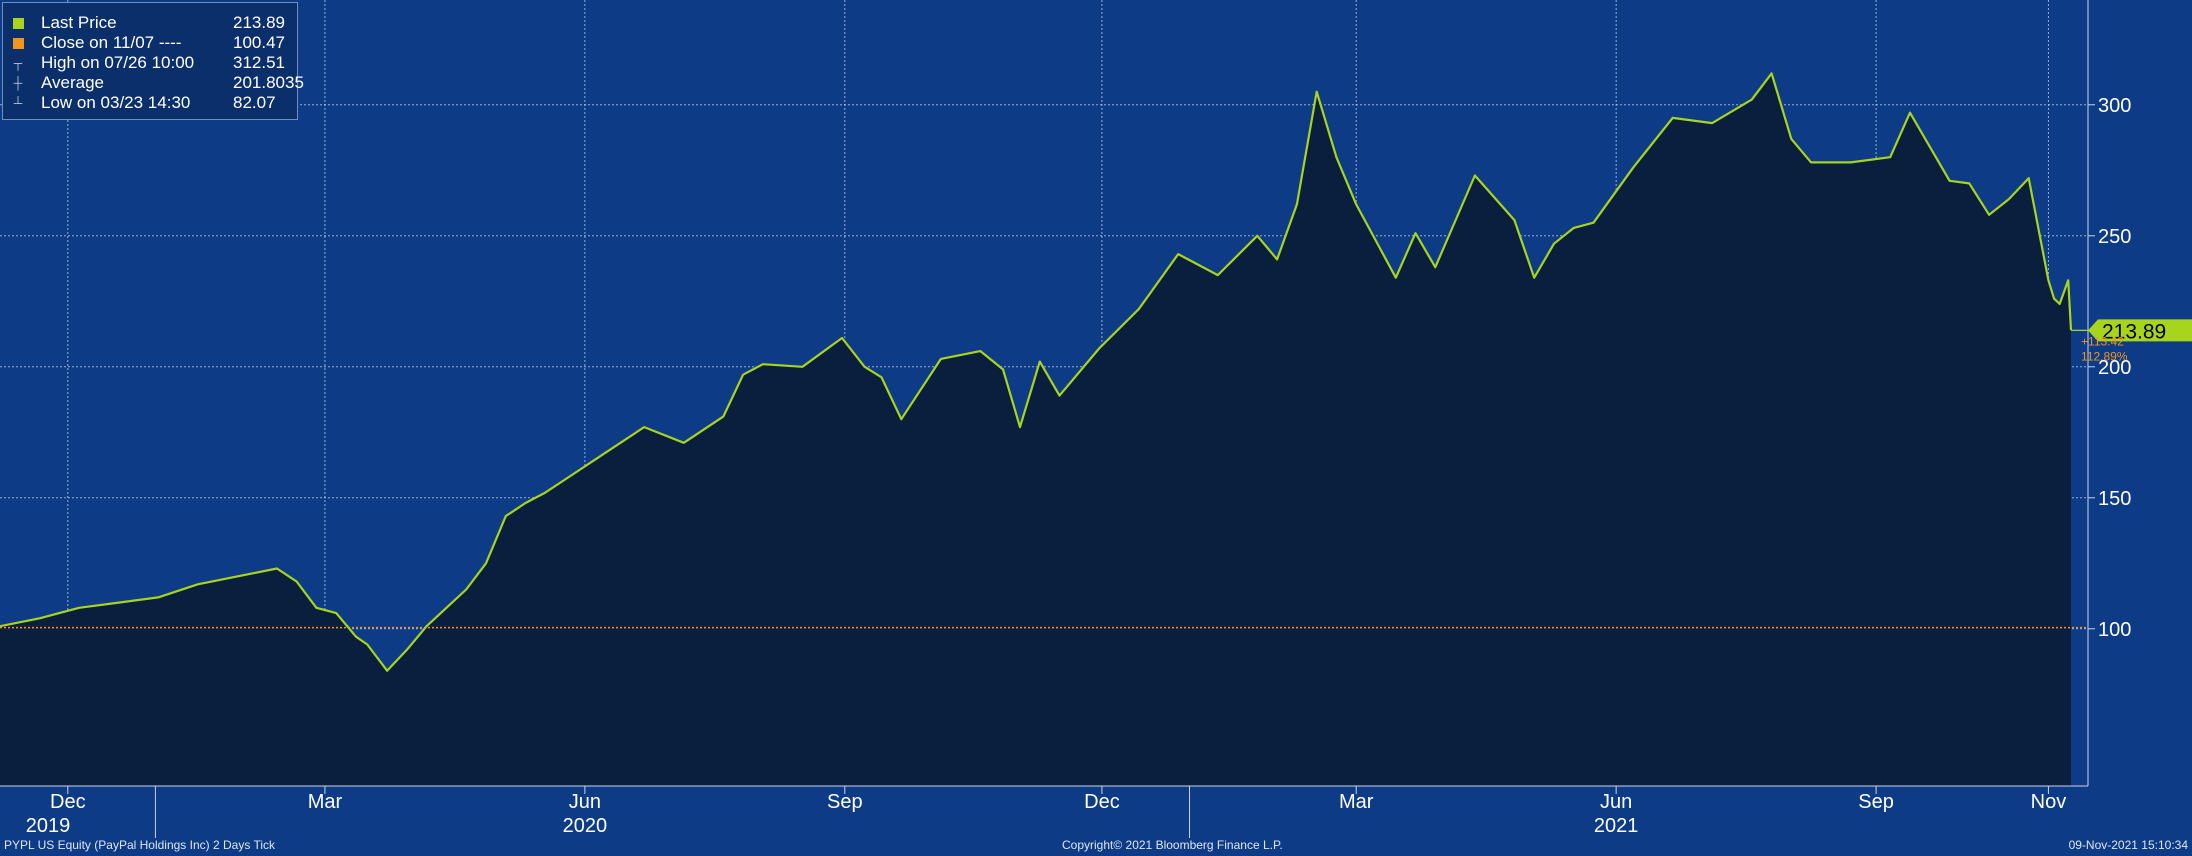 This screenshot has width=2192, height=856. What do you see at coordinates (2128, 845) in the screenshot?
I see `footer-timestamp: 09-Nov-2021 15:10:34` at bounding box center [2128, 845].